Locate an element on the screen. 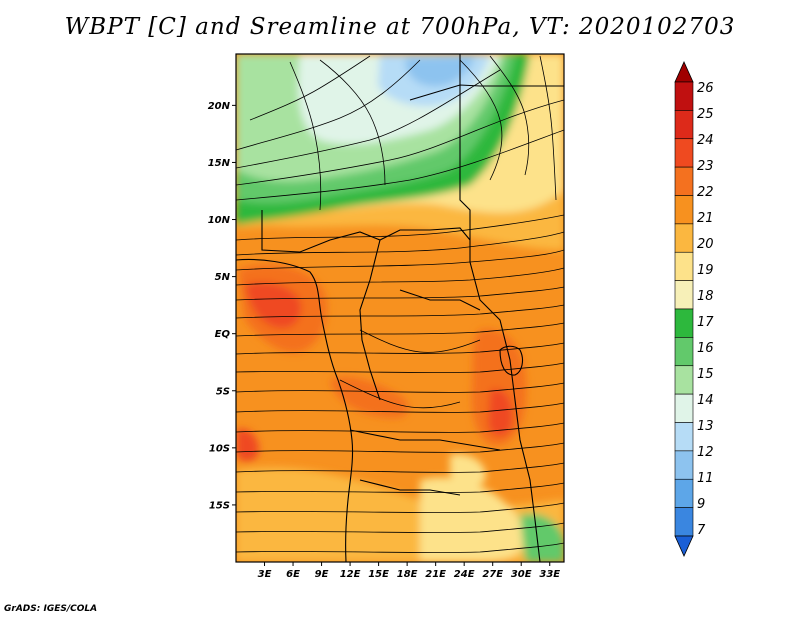 Image resolution: width=800 pixels, height=618 pixels. lon-tick-label: 3E is located at coordinates (265, 574).